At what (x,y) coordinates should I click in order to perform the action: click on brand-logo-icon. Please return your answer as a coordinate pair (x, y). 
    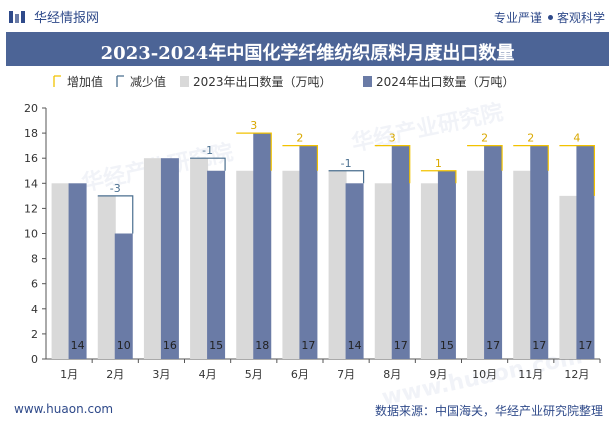
    Looking at the image, I should click on (17, 16).